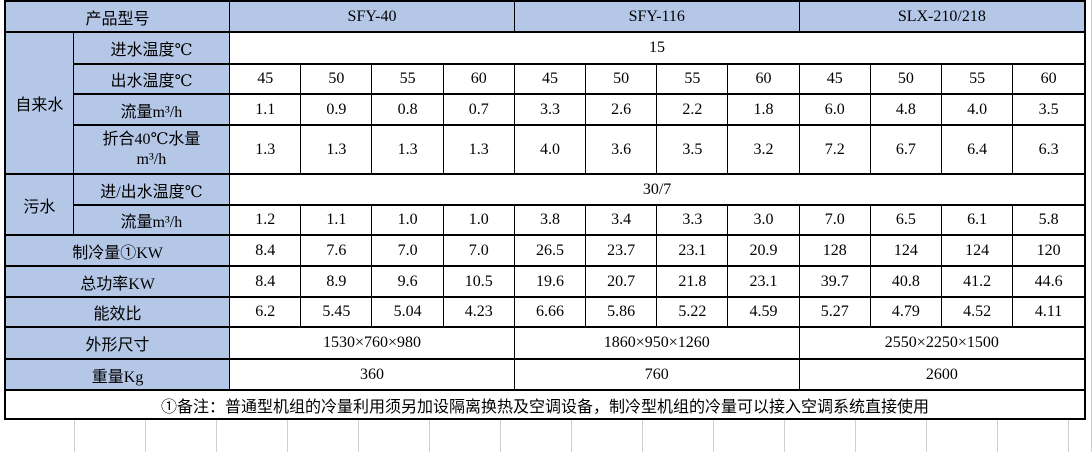 This screenshot has height=452, width=1092. I want to click on data-cell: 10.5, so click(478, 281).